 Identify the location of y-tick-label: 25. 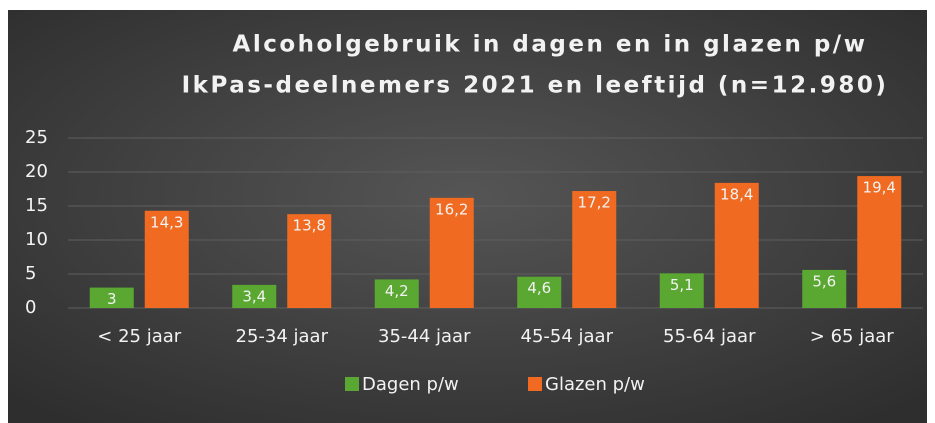
(36, 137).